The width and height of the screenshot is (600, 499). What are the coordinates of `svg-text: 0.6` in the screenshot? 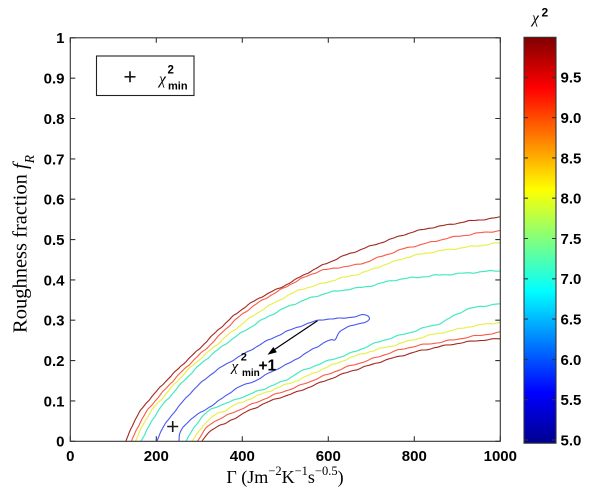 It's located at (54, 200).